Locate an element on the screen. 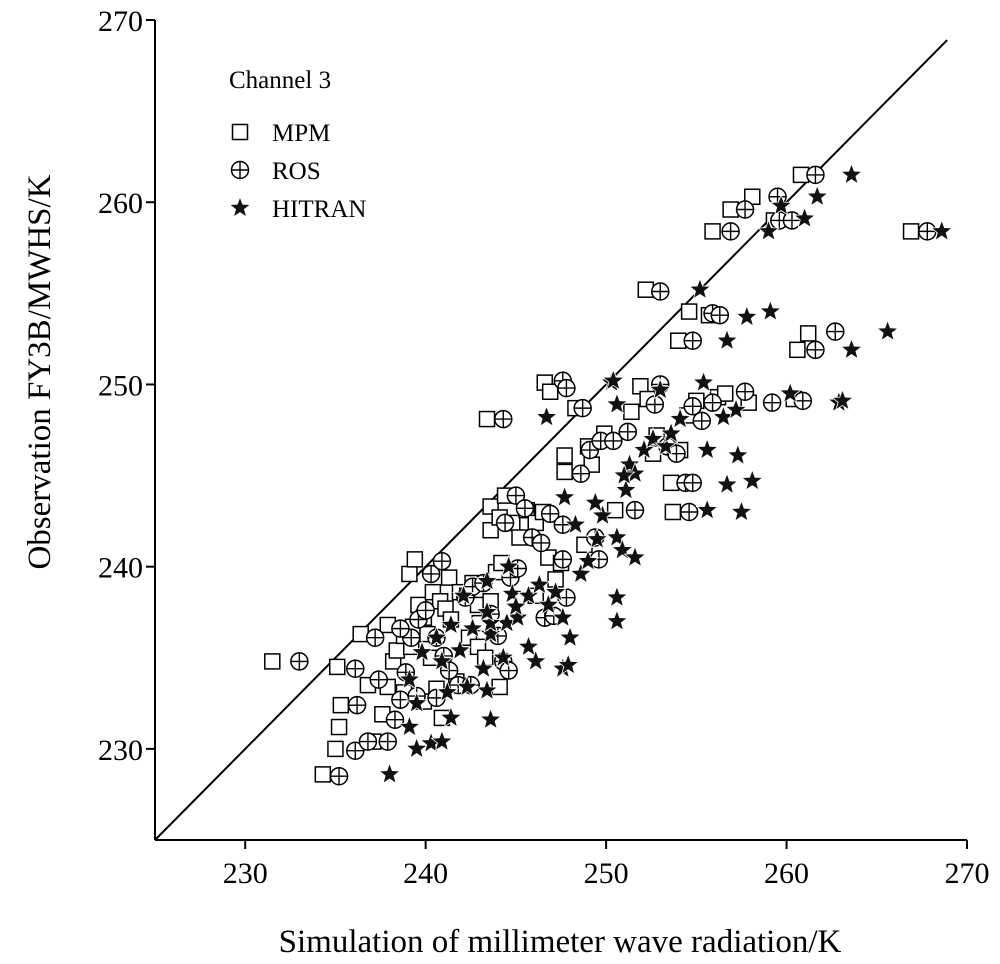 The image size is (1000, 964). y-axis-label: Observation FY3B/MWHS/K is located at coordinates (40, 371).